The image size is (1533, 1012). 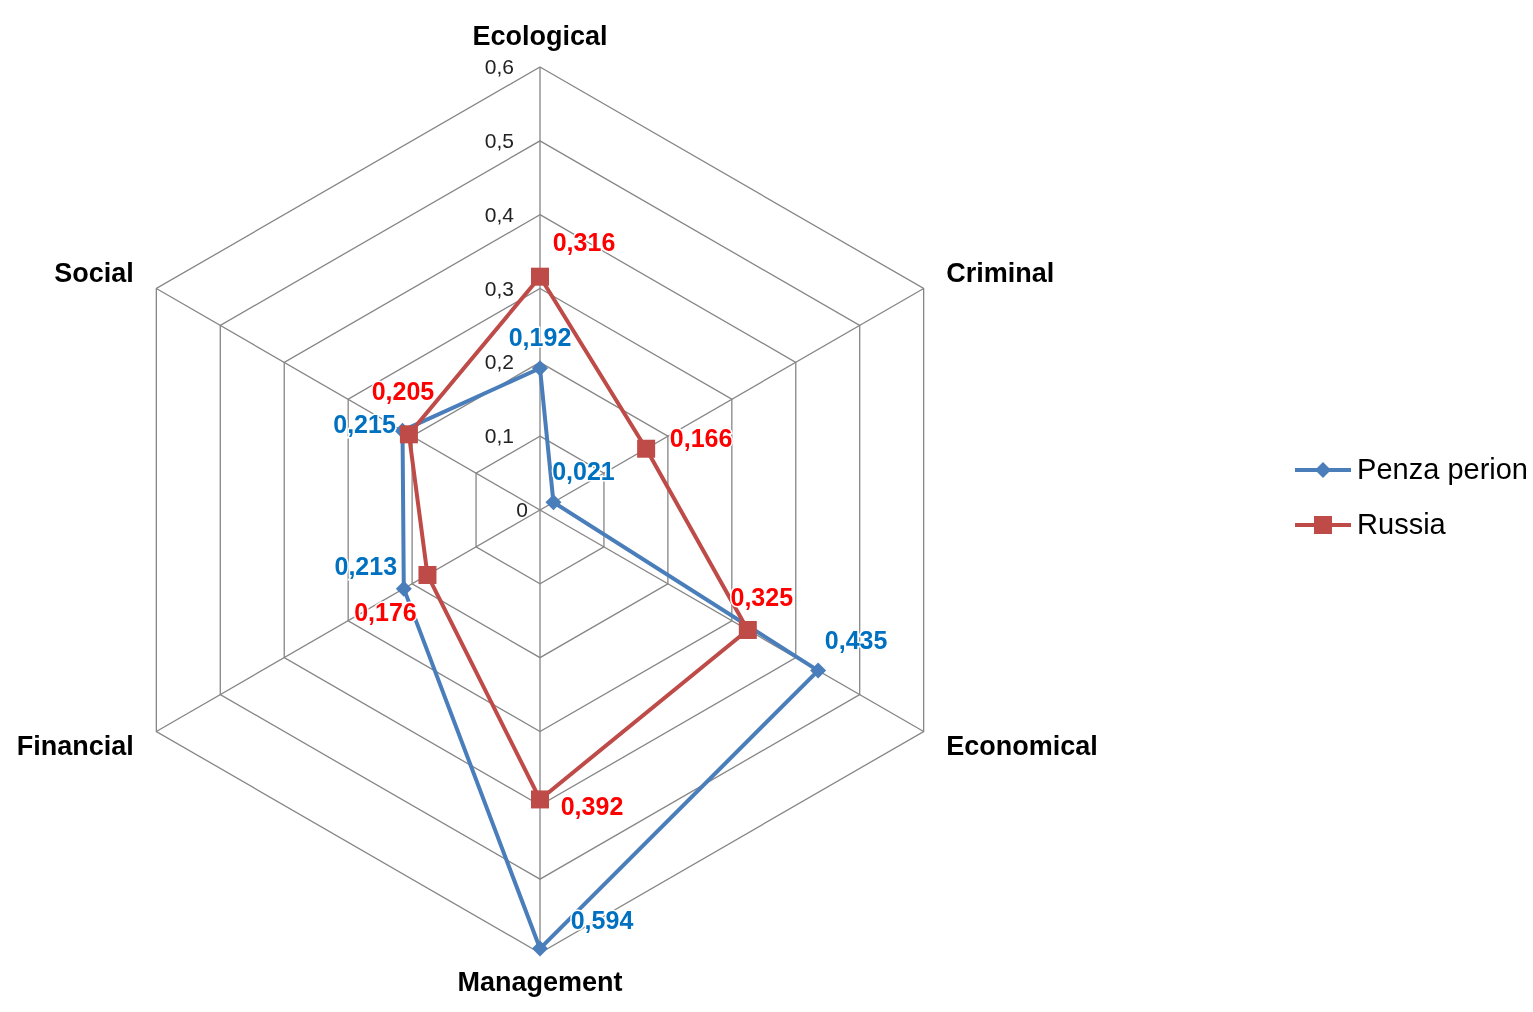 What do you see at coordinates (540, 982) in the screenshot?
I see `spoke-label: Management` at bounding box center [540, 982].